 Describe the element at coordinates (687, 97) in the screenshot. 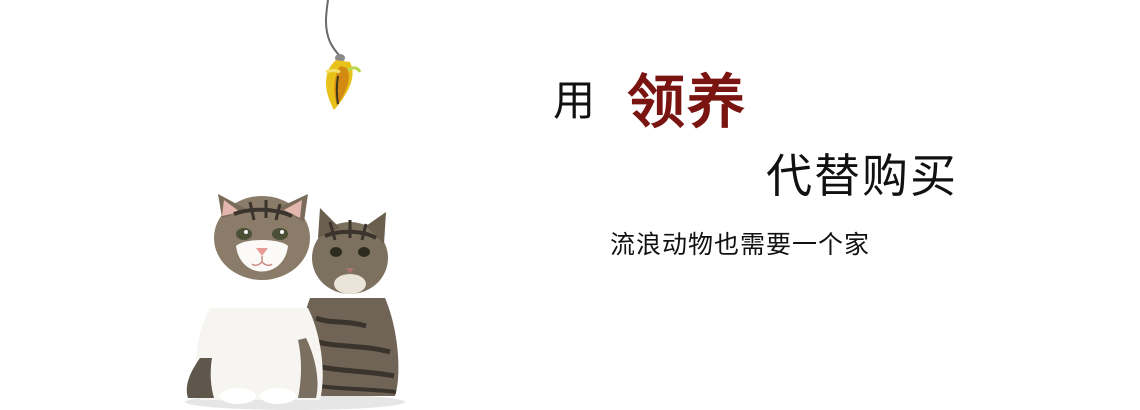

I see `headline-highlight: 领养` at that location.